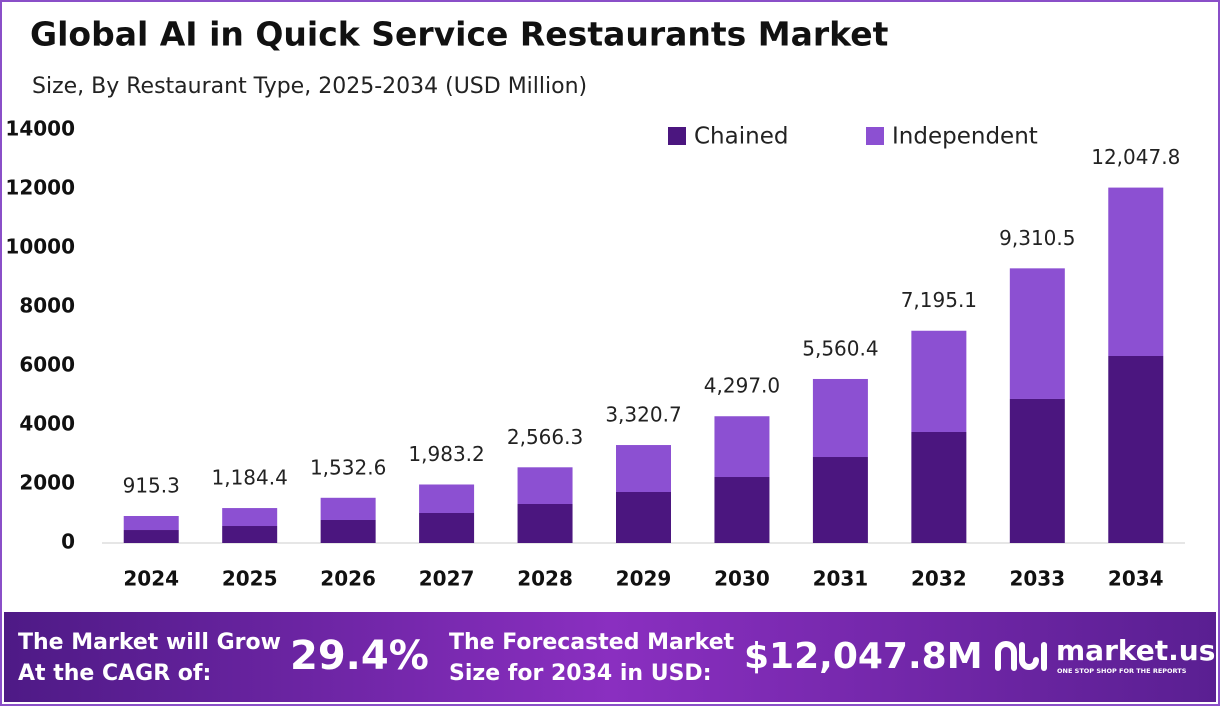 This screenshot has width=1220, height=706. What do you see at coordinates (149, 642) in the screenshot?
I see `cagr-text: The Market will Grow` at bounding box center [149, 642].